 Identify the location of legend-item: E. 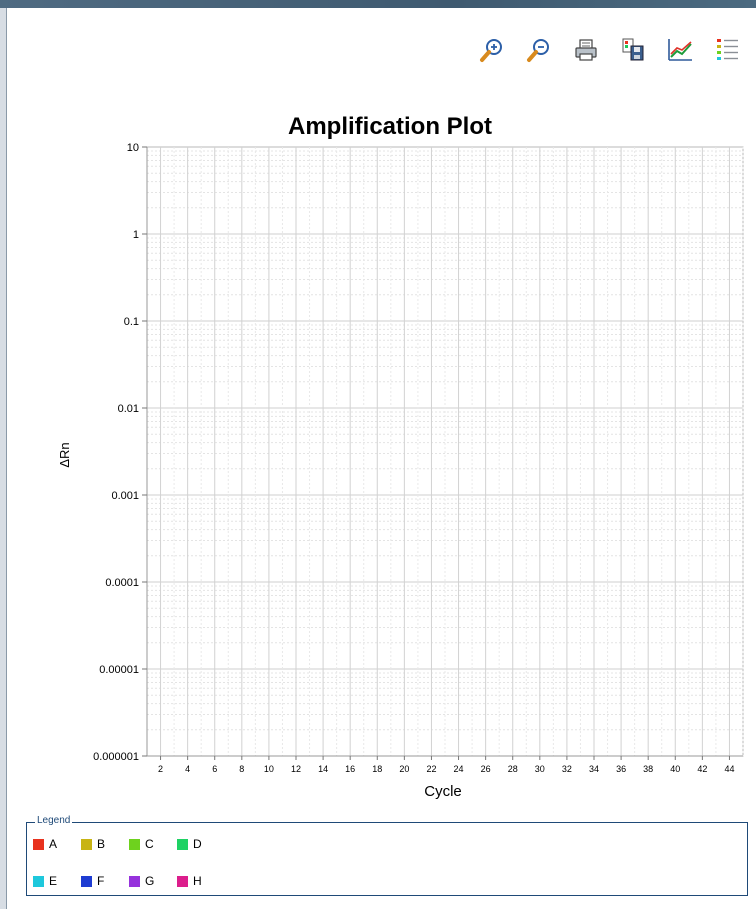
(52, 881).